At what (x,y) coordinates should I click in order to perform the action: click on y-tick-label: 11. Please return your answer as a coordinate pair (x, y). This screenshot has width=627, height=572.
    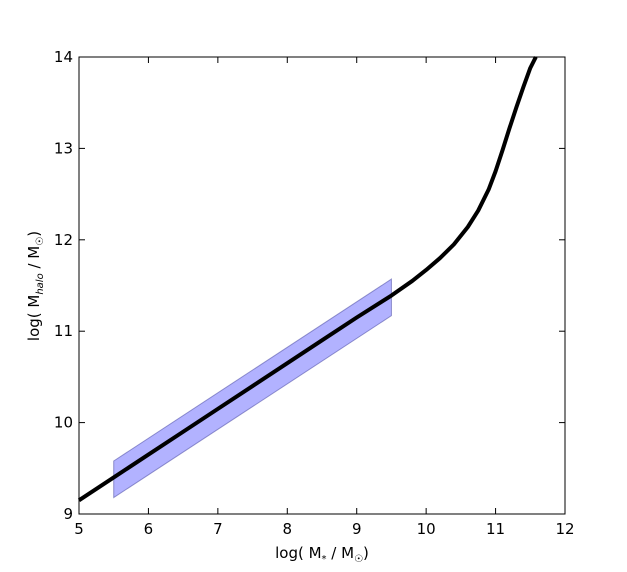
    Looking at the image, I should click on (63, 331).